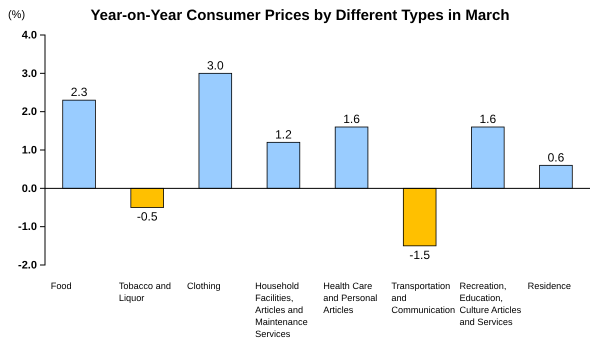  What do you see at coordinates (29, 36) in the screenshot?
I see `y-tick-label: 4.0` at bounding box center [29, 36].